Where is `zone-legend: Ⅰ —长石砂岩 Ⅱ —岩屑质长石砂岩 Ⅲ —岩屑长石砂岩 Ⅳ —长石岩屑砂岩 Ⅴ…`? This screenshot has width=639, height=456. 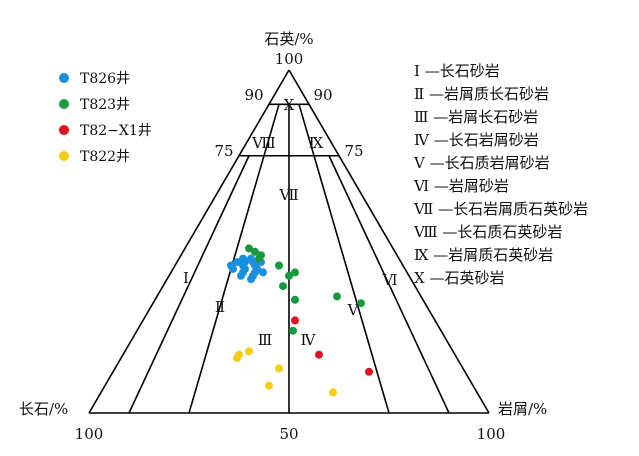 zone-legend: Ⅰ —长石砂岩 Ⅱ —岩屑质长石砂岩 Ⅲ —岩屑长石砂岩 Ⅳ —长石岩屑砂岩 Ⅴ… is located at coordinates (500, 174).